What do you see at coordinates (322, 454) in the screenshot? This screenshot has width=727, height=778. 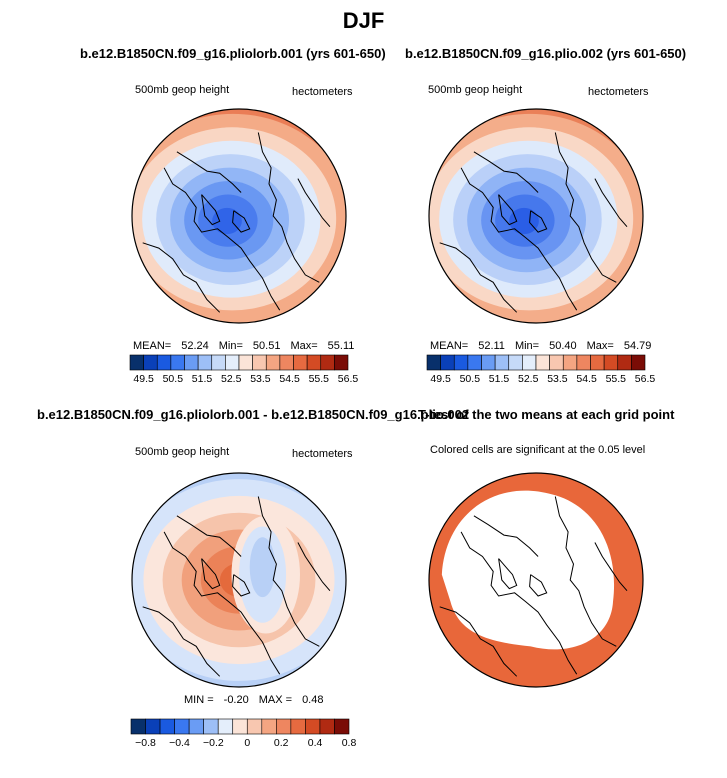 I see `panel-3-units: hectometers` at bounding box center [322, 454].